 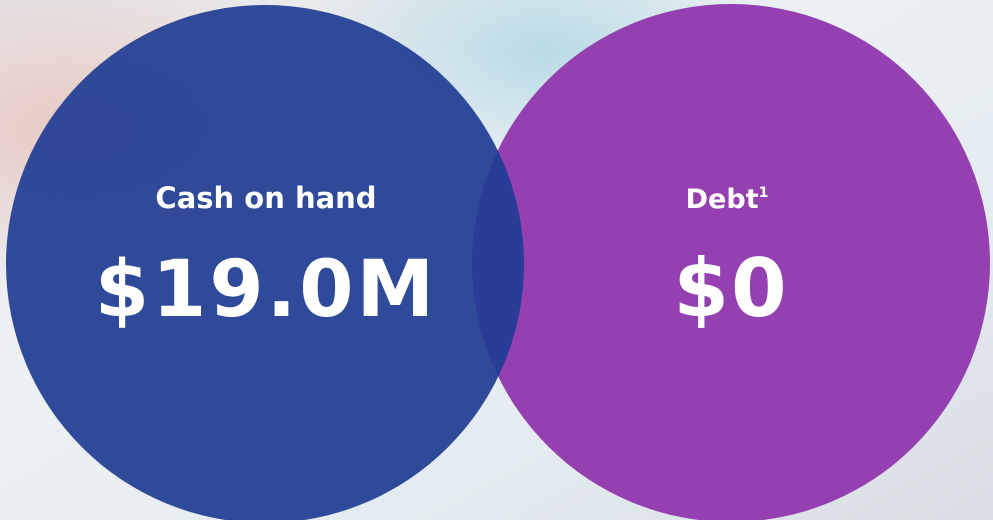 What do you see at coordinates (764, 193) in the screenshot?
I see `debt-footnote: 1` at bounding box center [764, 193].